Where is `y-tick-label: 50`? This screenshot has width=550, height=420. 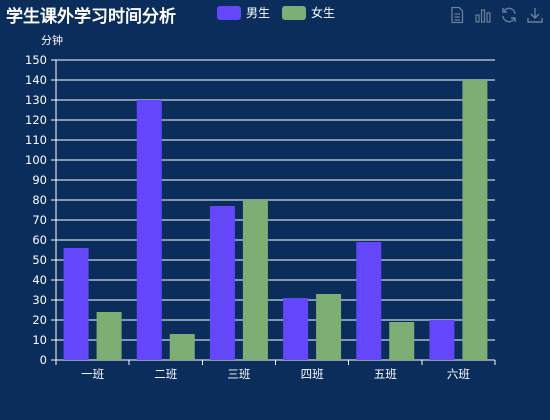 y-tick-label: 50 is located at coordinates (39, 260).